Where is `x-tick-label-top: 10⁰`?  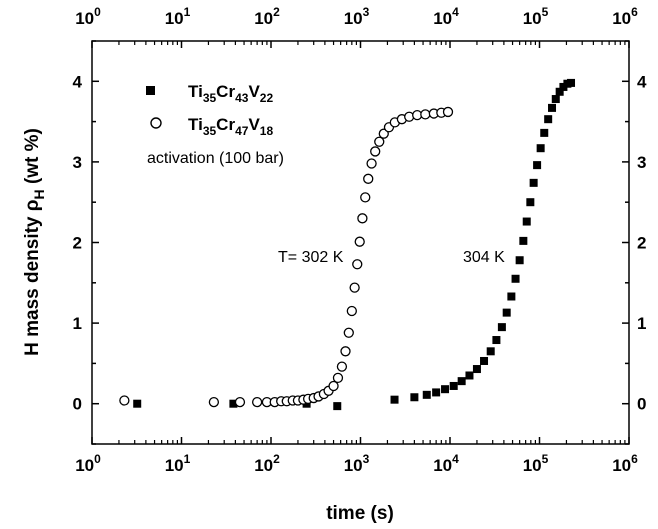
x-tick-label-top: 10⁰ is located at coordinates (88, 16).